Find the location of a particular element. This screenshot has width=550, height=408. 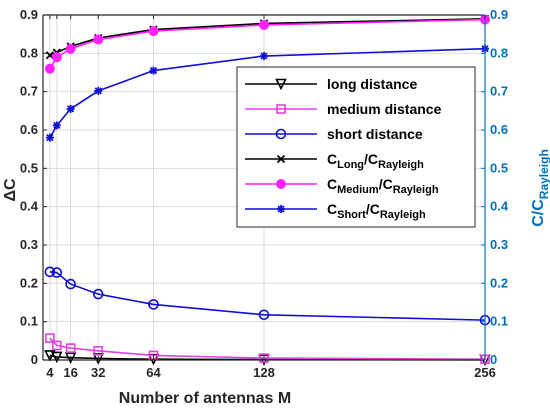

legend-item-short-distance: short distance is located at coordinates (334, 134).